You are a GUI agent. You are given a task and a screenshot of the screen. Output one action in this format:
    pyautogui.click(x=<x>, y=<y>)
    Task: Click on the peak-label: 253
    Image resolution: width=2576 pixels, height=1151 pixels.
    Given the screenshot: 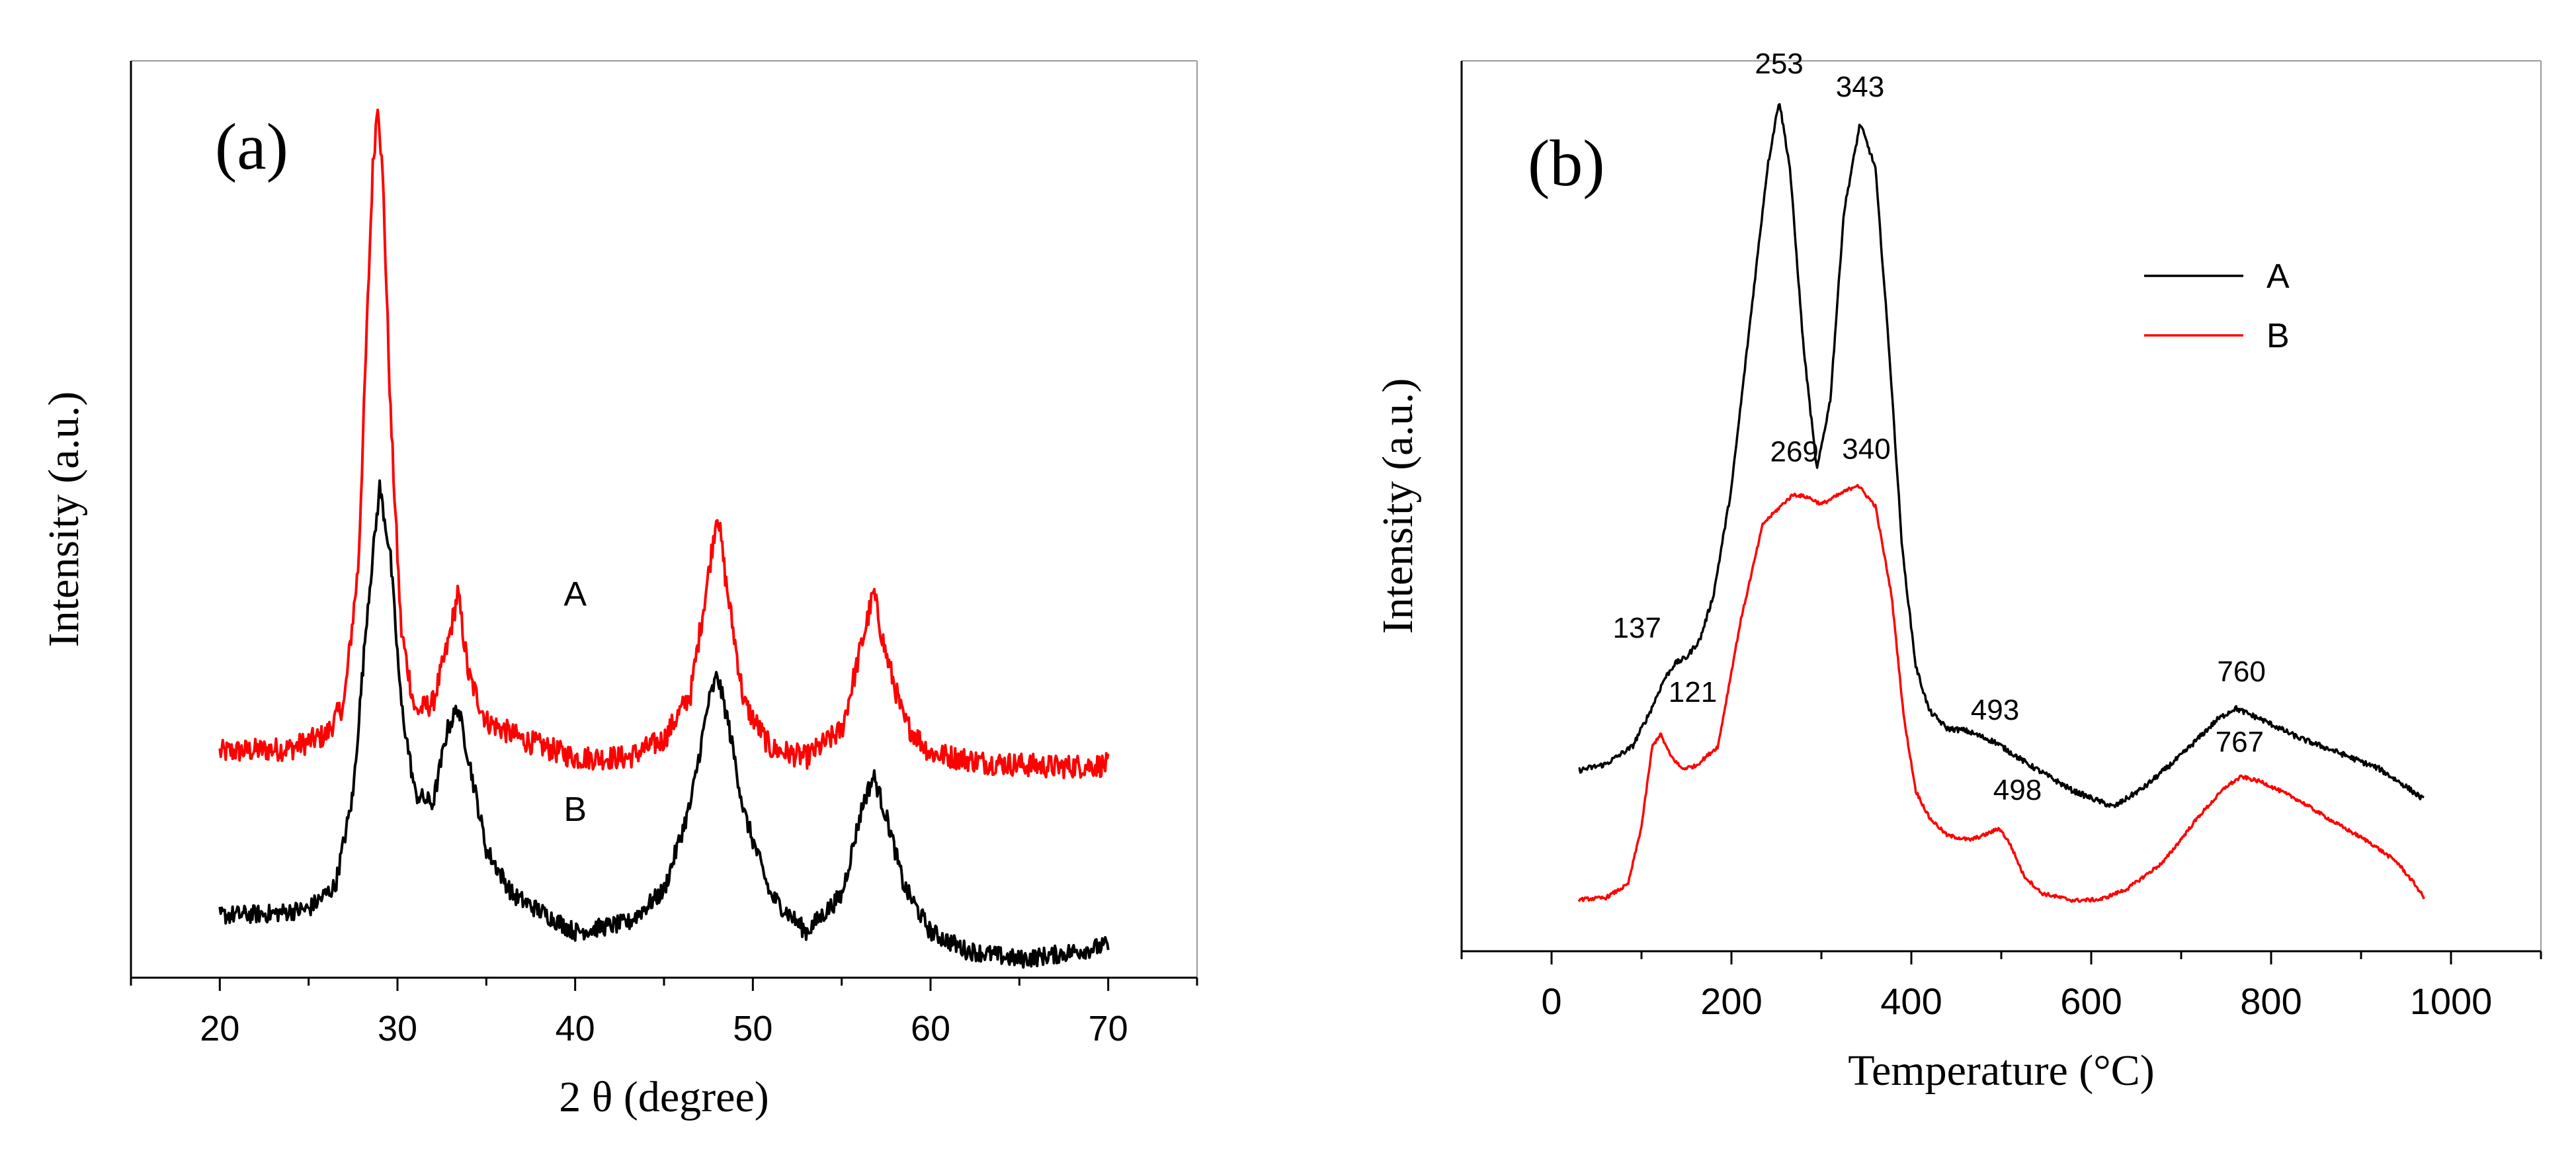 What is the action you would take?
    pyautogui.click(x=1779, y=64)
    